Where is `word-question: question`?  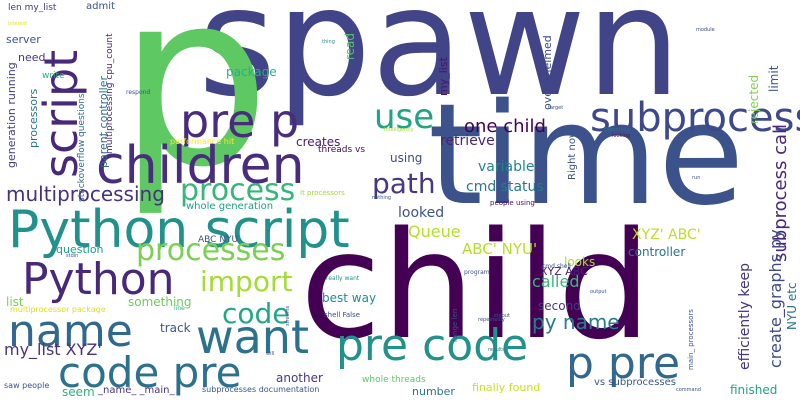 word-question: question is located at coordinates (80, 249).